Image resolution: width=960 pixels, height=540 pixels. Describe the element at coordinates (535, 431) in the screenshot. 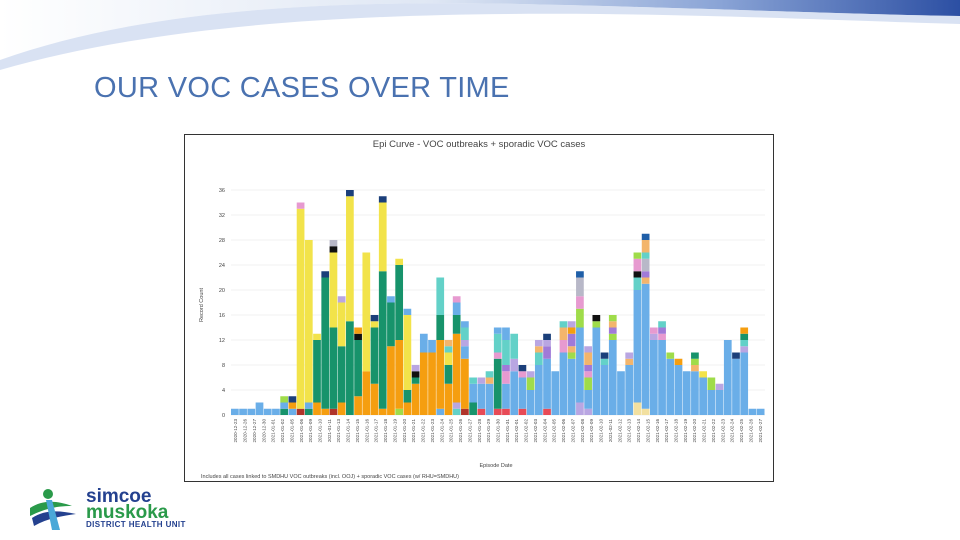

I see `x-tick-label: 2021-02-03` at that location.